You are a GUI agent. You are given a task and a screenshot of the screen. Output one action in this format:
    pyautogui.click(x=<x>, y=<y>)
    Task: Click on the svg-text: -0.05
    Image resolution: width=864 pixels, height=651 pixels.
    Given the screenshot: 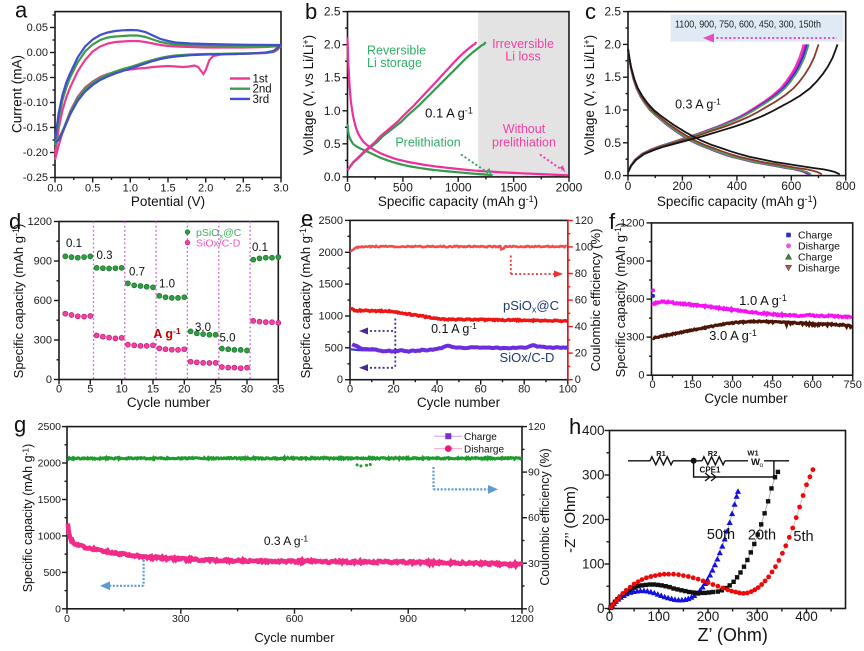 What is the action you would take?
    pyautogui.click(x=35, y=78)
    